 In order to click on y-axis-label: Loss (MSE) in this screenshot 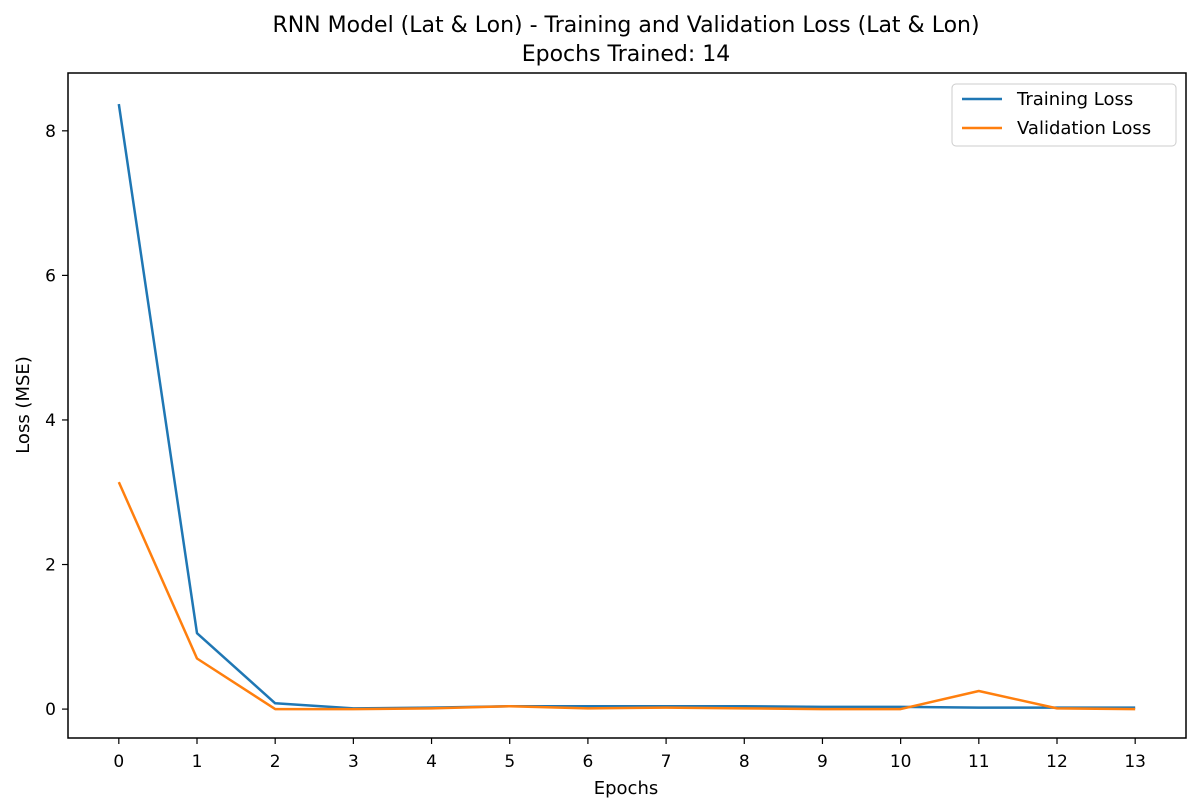, I will do `click(23, 405)`.